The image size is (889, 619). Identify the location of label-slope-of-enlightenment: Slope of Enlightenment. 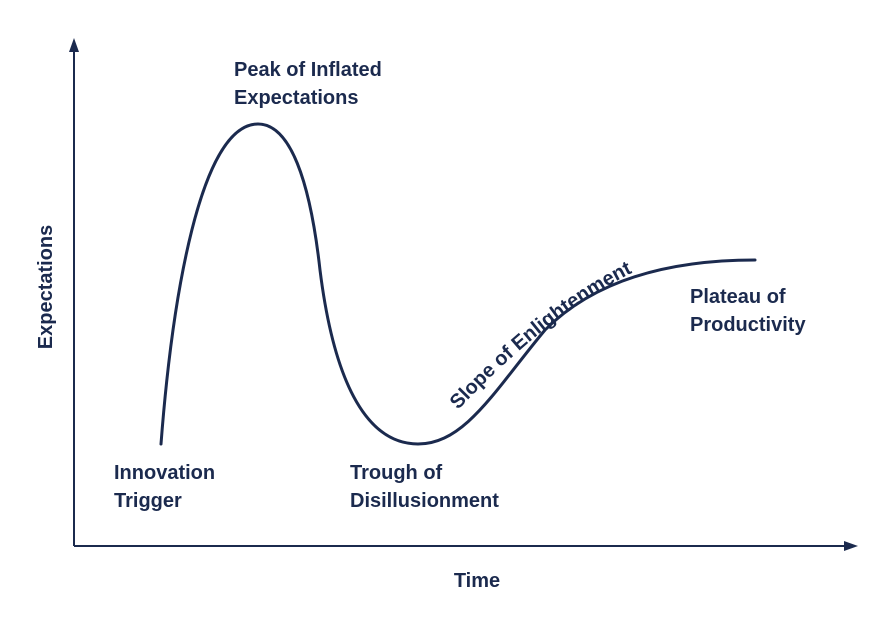
(541, 335).